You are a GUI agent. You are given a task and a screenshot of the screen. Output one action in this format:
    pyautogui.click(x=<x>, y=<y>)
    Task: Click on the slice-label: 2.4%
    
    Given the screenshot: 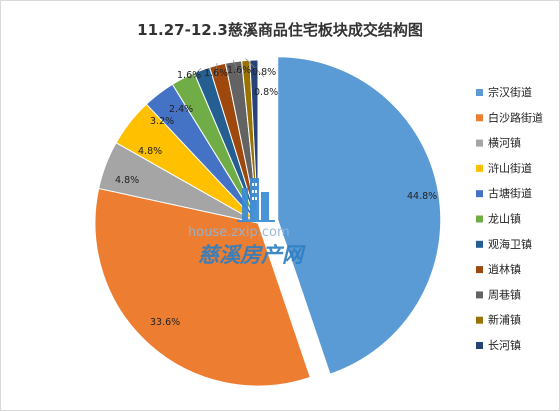 What is the action you would take?
    pyautogui.click(x=181, y=109)
    